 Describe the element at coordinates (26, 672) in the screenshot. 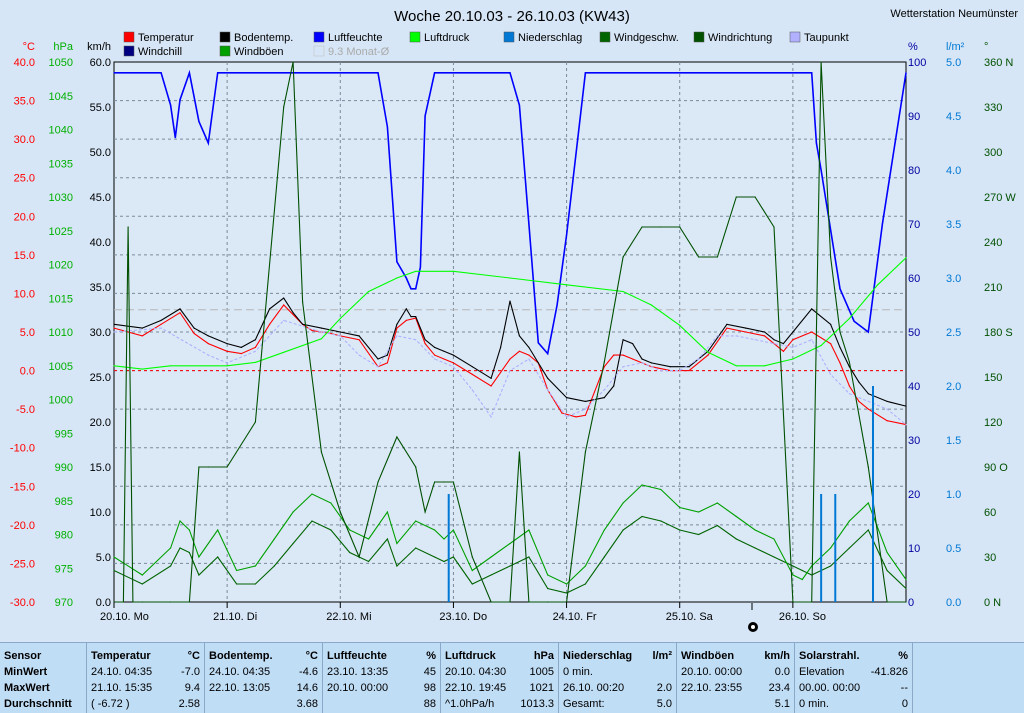

I see `label-min: MinWert` at that location.